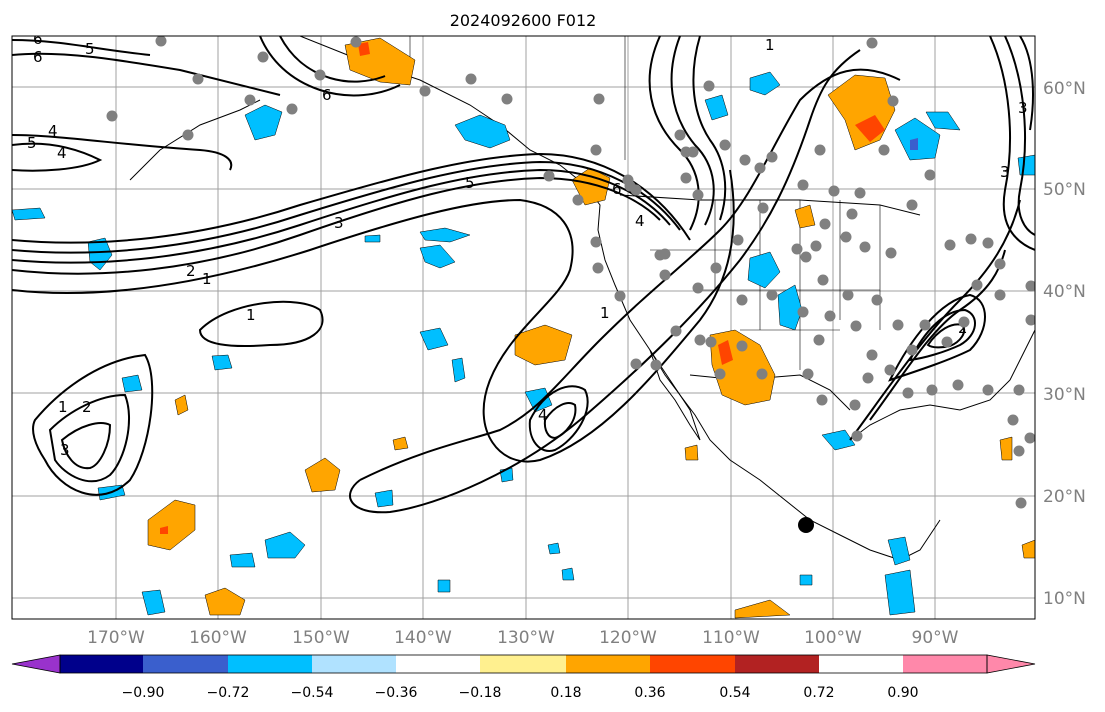 The height and width of the screenshot is (712, 1105). I want to click on lon-label: 100°W, so click(833, 638).